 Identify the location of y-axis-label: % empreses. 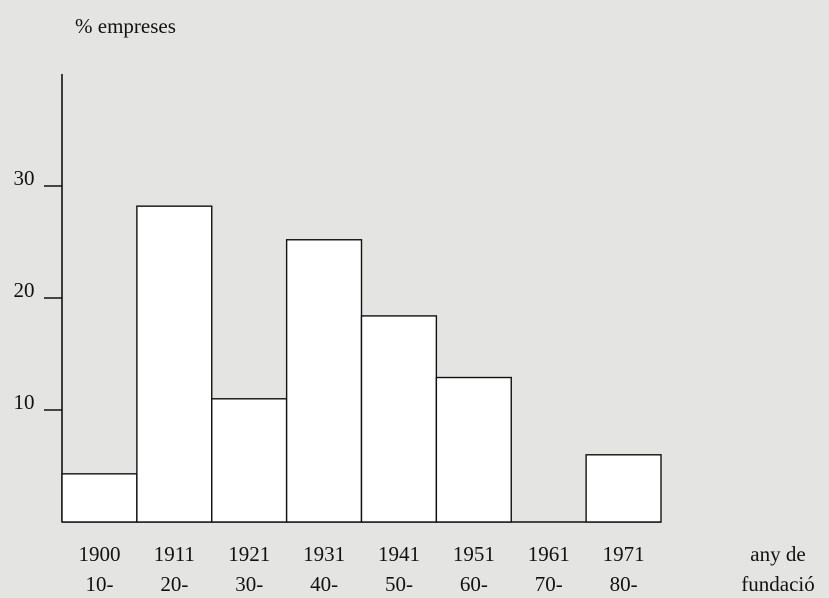
(125, 26).